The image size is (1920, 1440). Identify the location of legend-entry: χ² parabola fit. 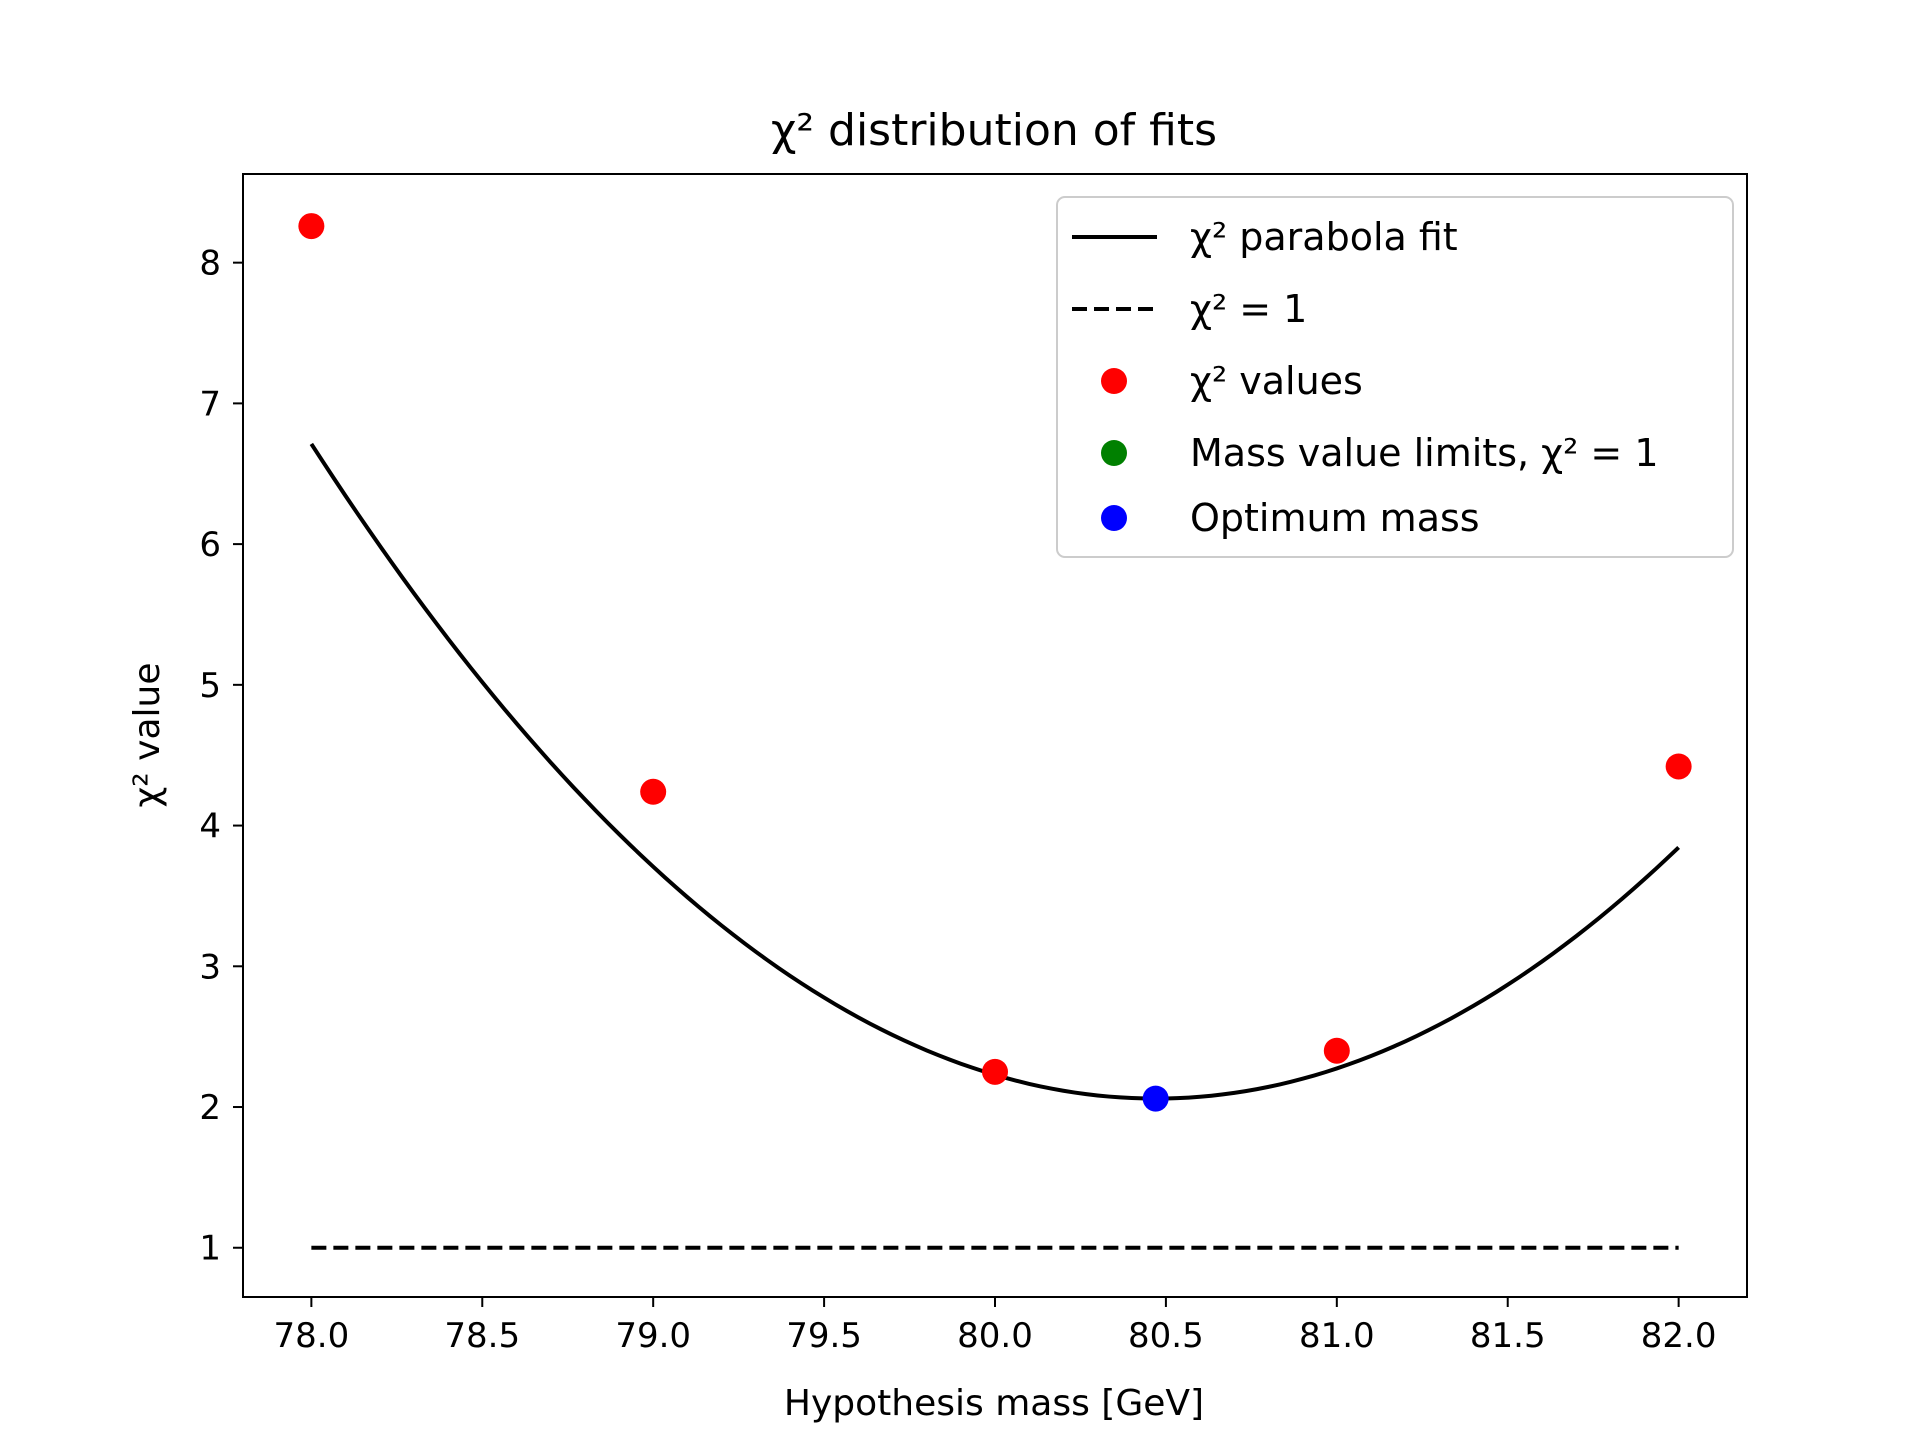
(1265, 237).